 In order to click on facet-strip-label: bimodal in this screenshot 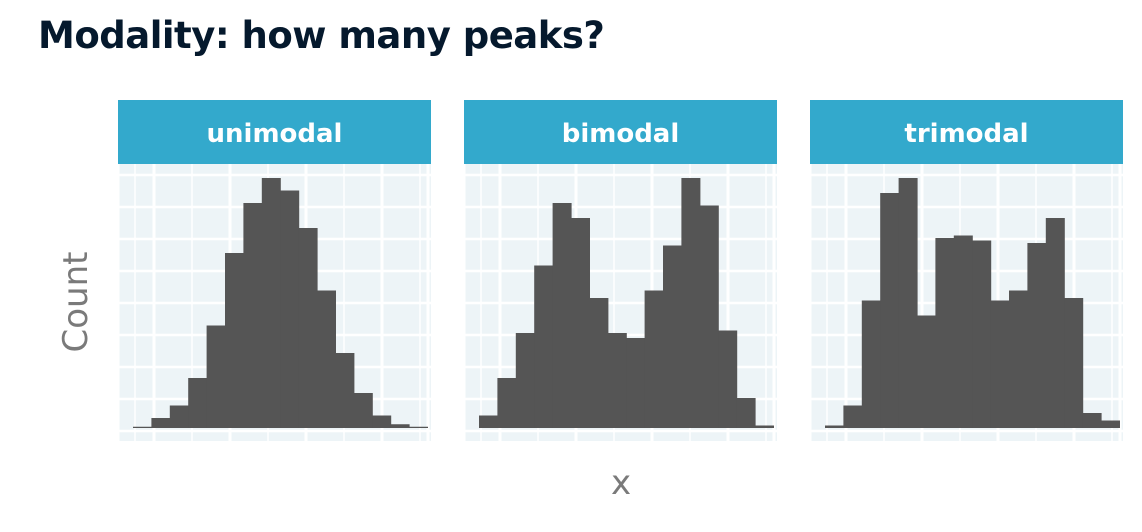, I will do `click(621, 134)`.